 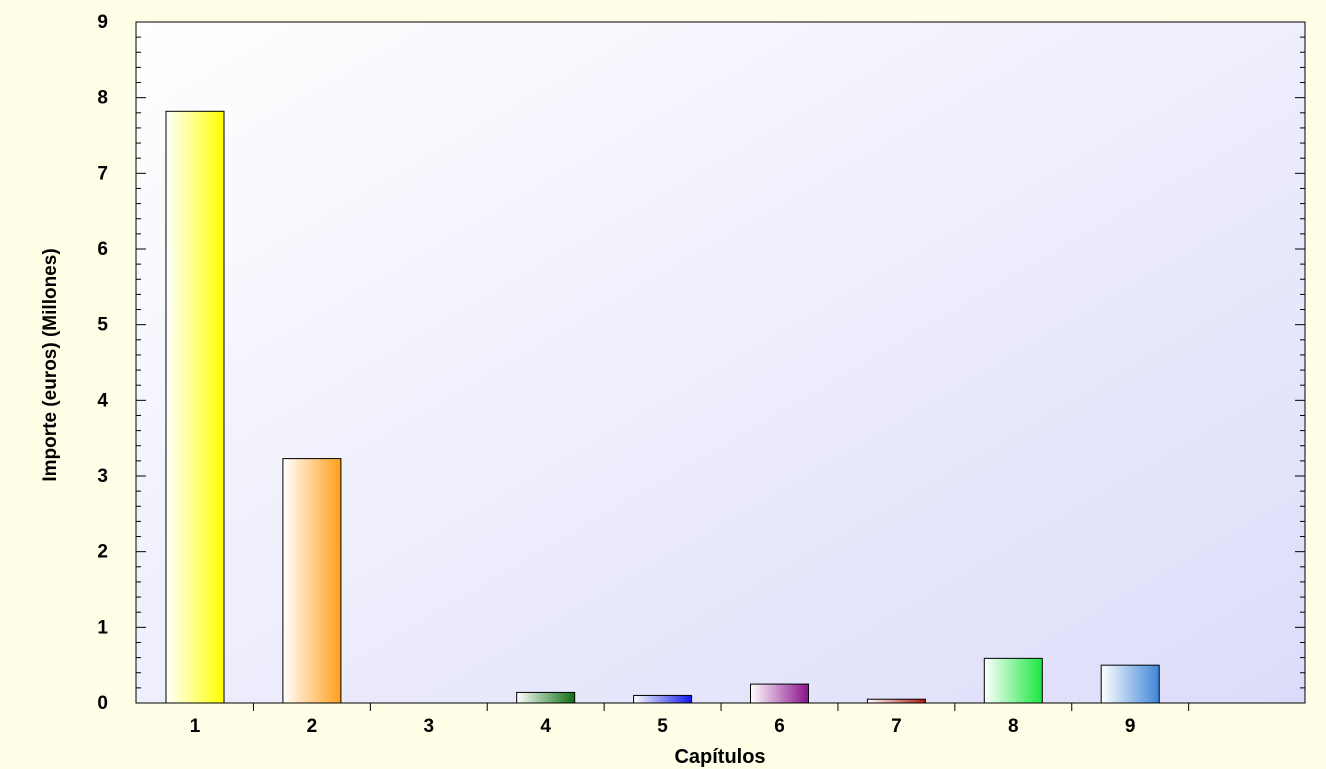 I want to click on x-tick-label: 6, so click(x=779, y=726).